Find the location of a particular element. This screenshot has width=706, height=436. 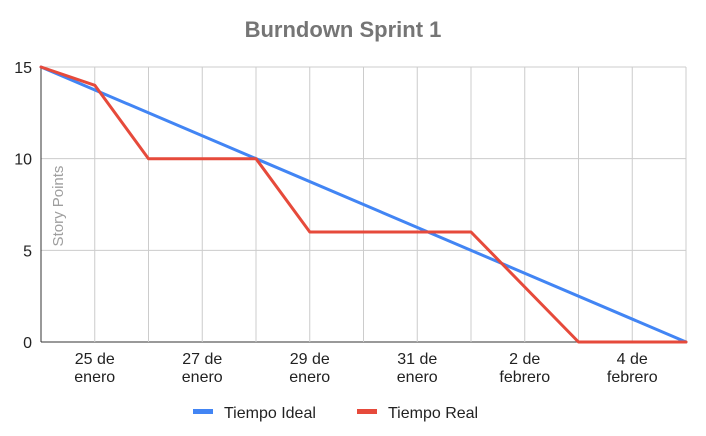

chart-title: Burndown Sprint 1 is located at coordinates (343, 29).